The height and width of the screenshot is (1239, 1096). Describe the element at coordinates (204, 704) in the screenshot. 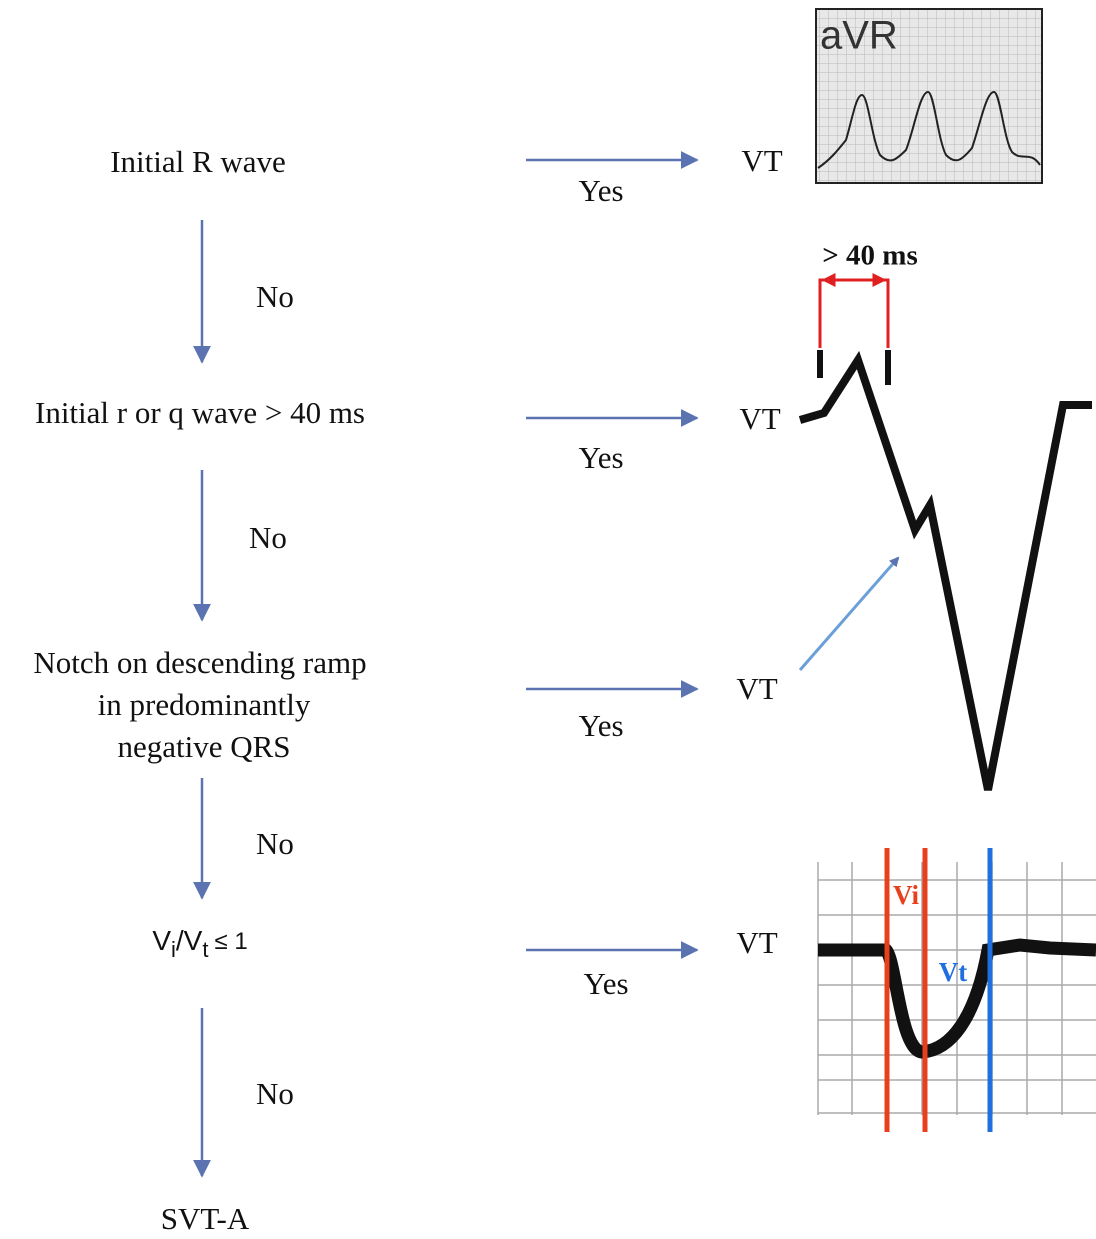

I see `step-label: in predominantly` at that location.